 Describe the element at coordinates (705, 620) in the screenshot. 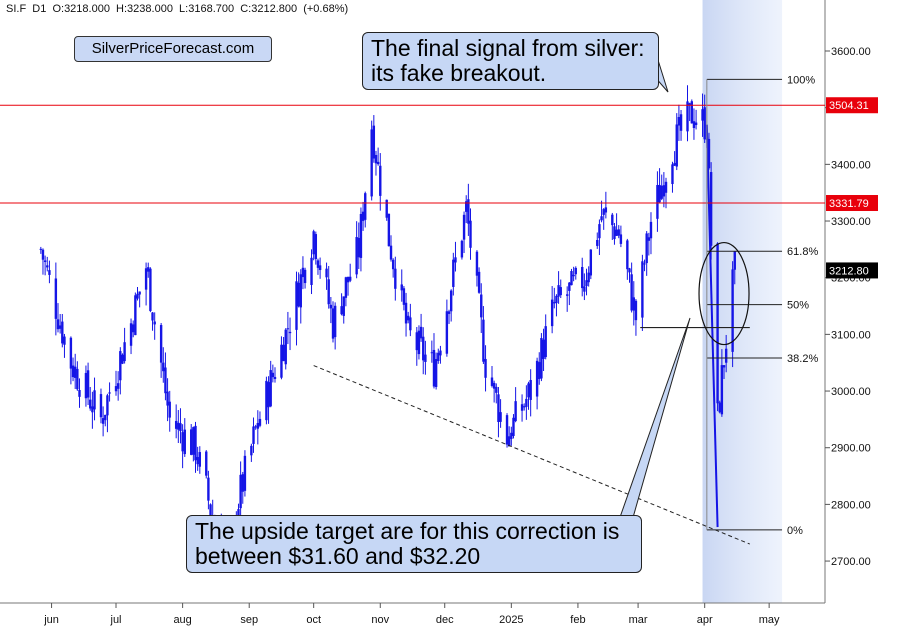

I see `x-tick-label: apr` at that location.